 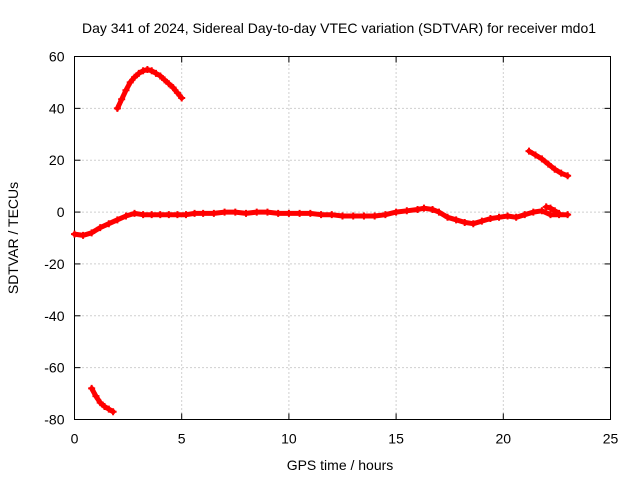 I want to click on x-tick-label: 0, so click(x=75, y=439).